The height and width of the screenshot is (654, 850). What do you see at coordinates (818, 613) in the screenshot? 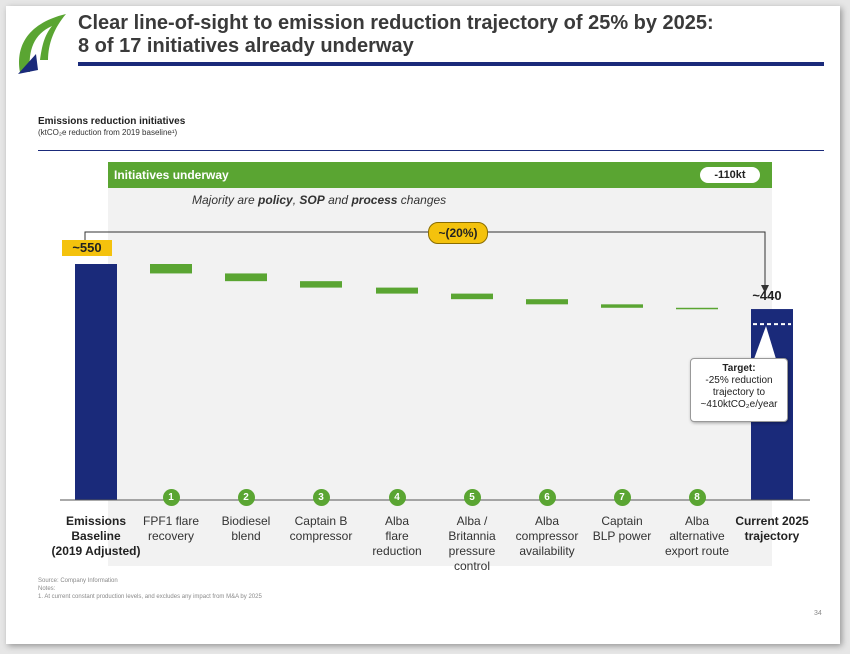
I see `page-number: 34` at bounding box center [818, 613].